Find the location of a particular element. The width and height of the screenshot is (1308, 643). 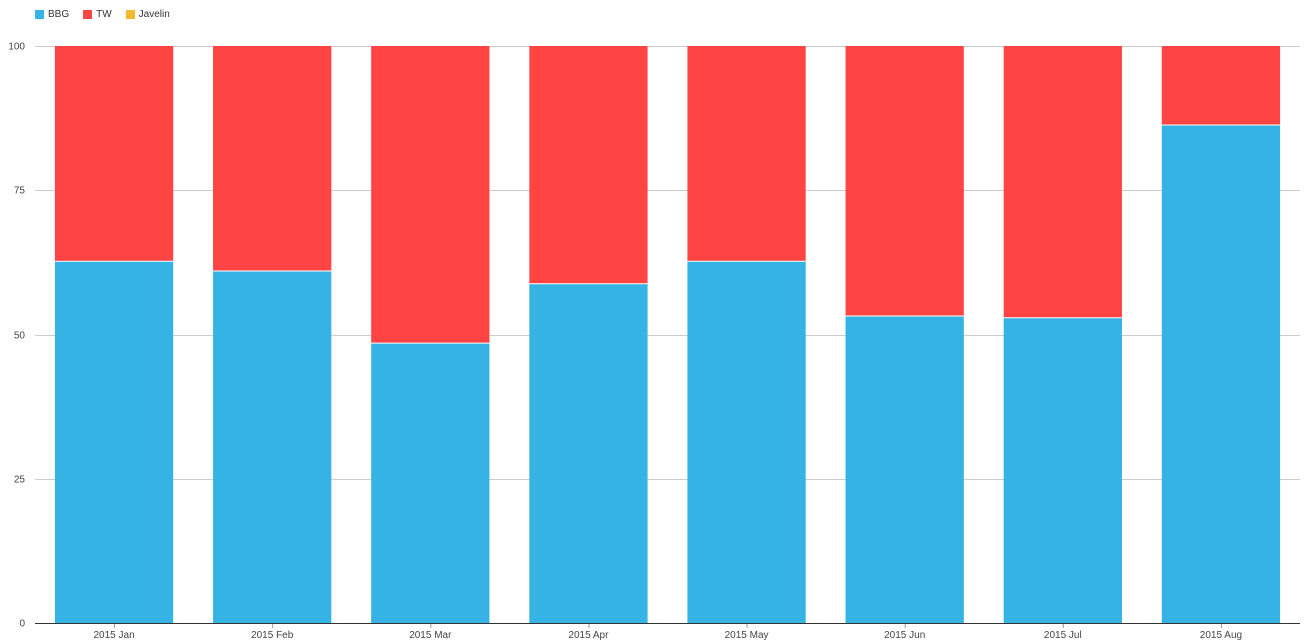

y-tick-label: 25 is located at coordinates (20, 480).